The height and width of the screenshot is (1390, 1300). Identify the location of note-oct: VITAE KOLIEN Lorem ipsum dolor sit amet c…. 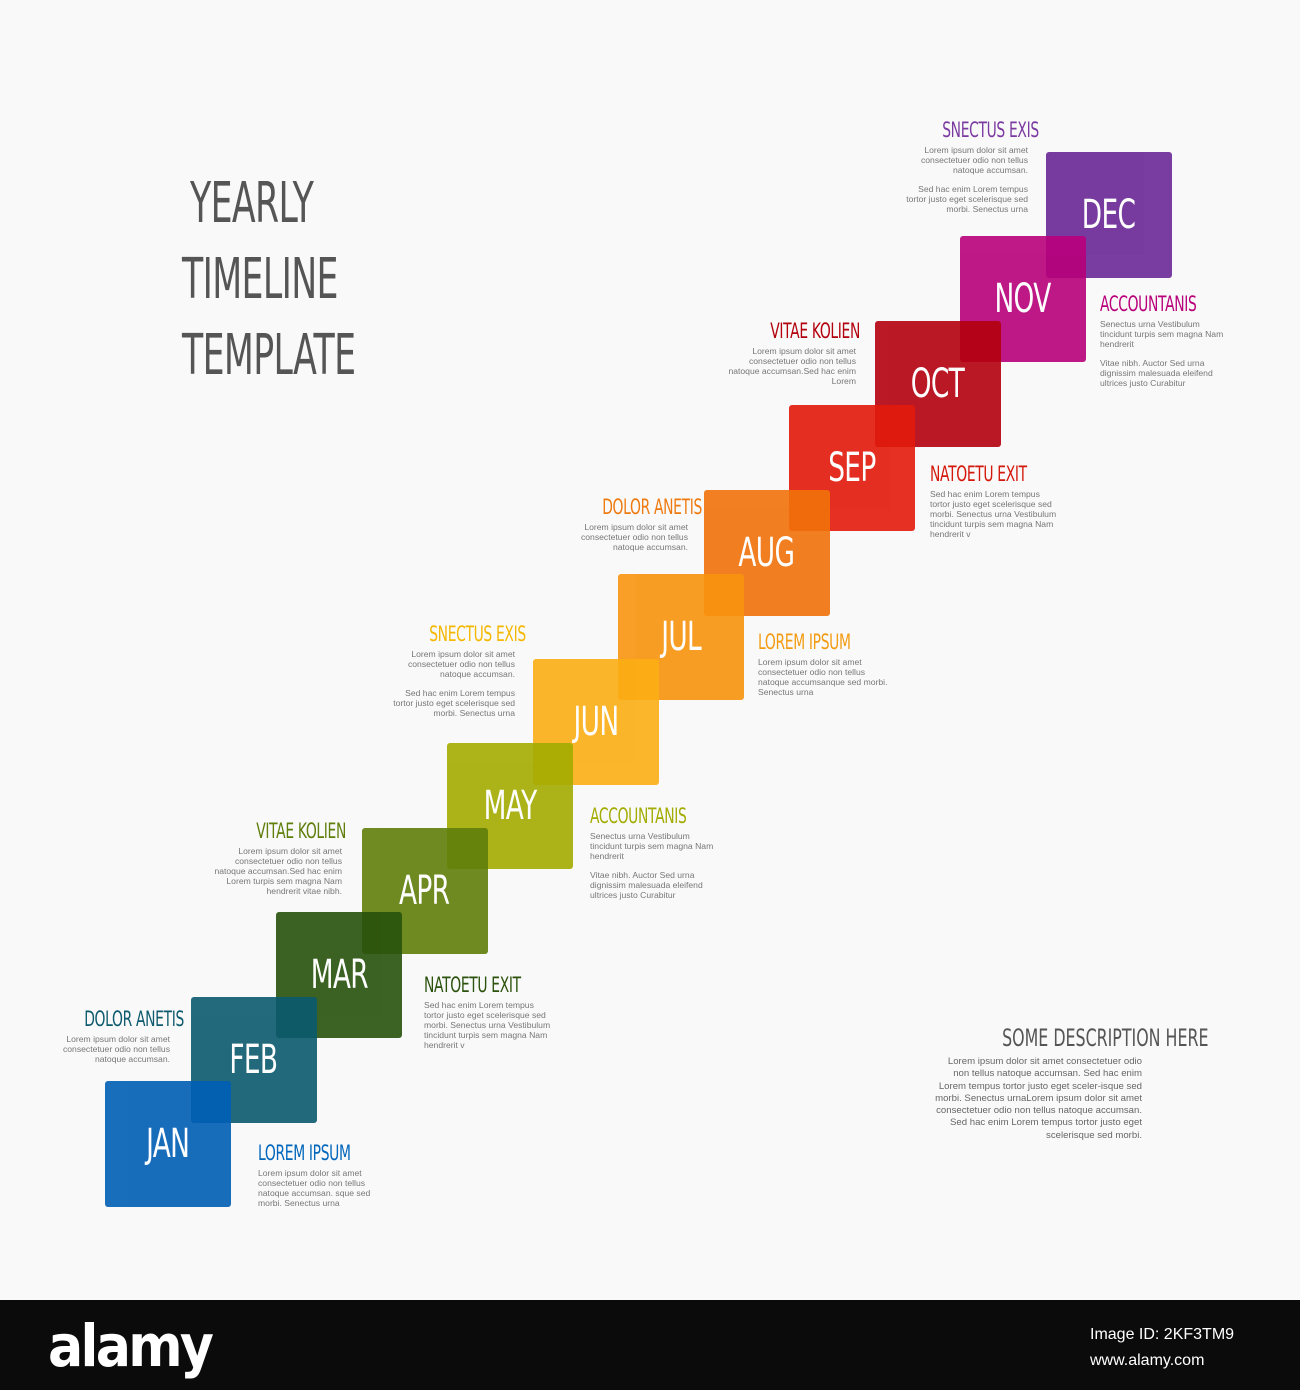
(793, 353).